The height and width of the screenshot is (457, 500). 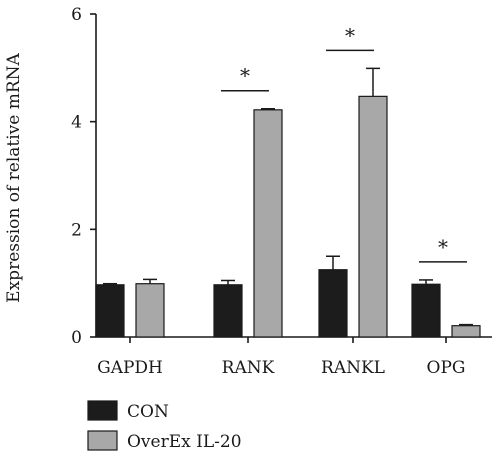 What do you see at coordinates (76, 123) in the screenshot?
I see `y-tick-label: 4` at bounding box center [76, 123].